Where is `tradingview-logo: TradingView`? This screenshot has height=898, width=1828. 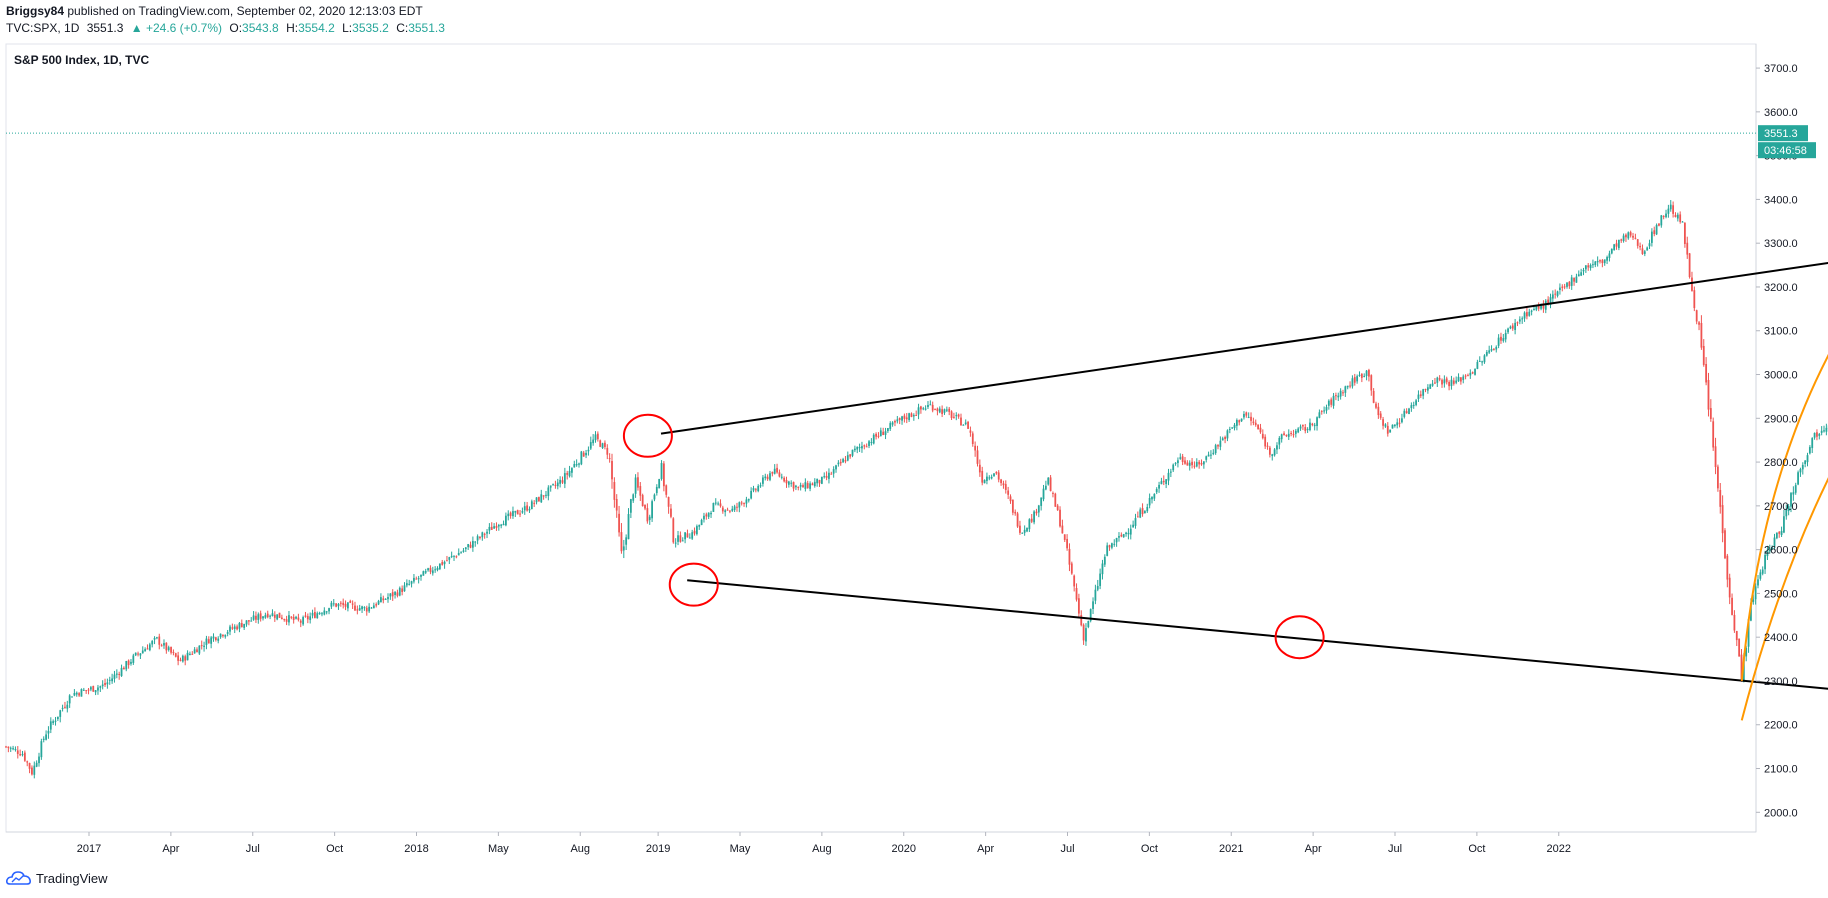
tradingview-logo: TradingView is located at coordinates (57, 878).